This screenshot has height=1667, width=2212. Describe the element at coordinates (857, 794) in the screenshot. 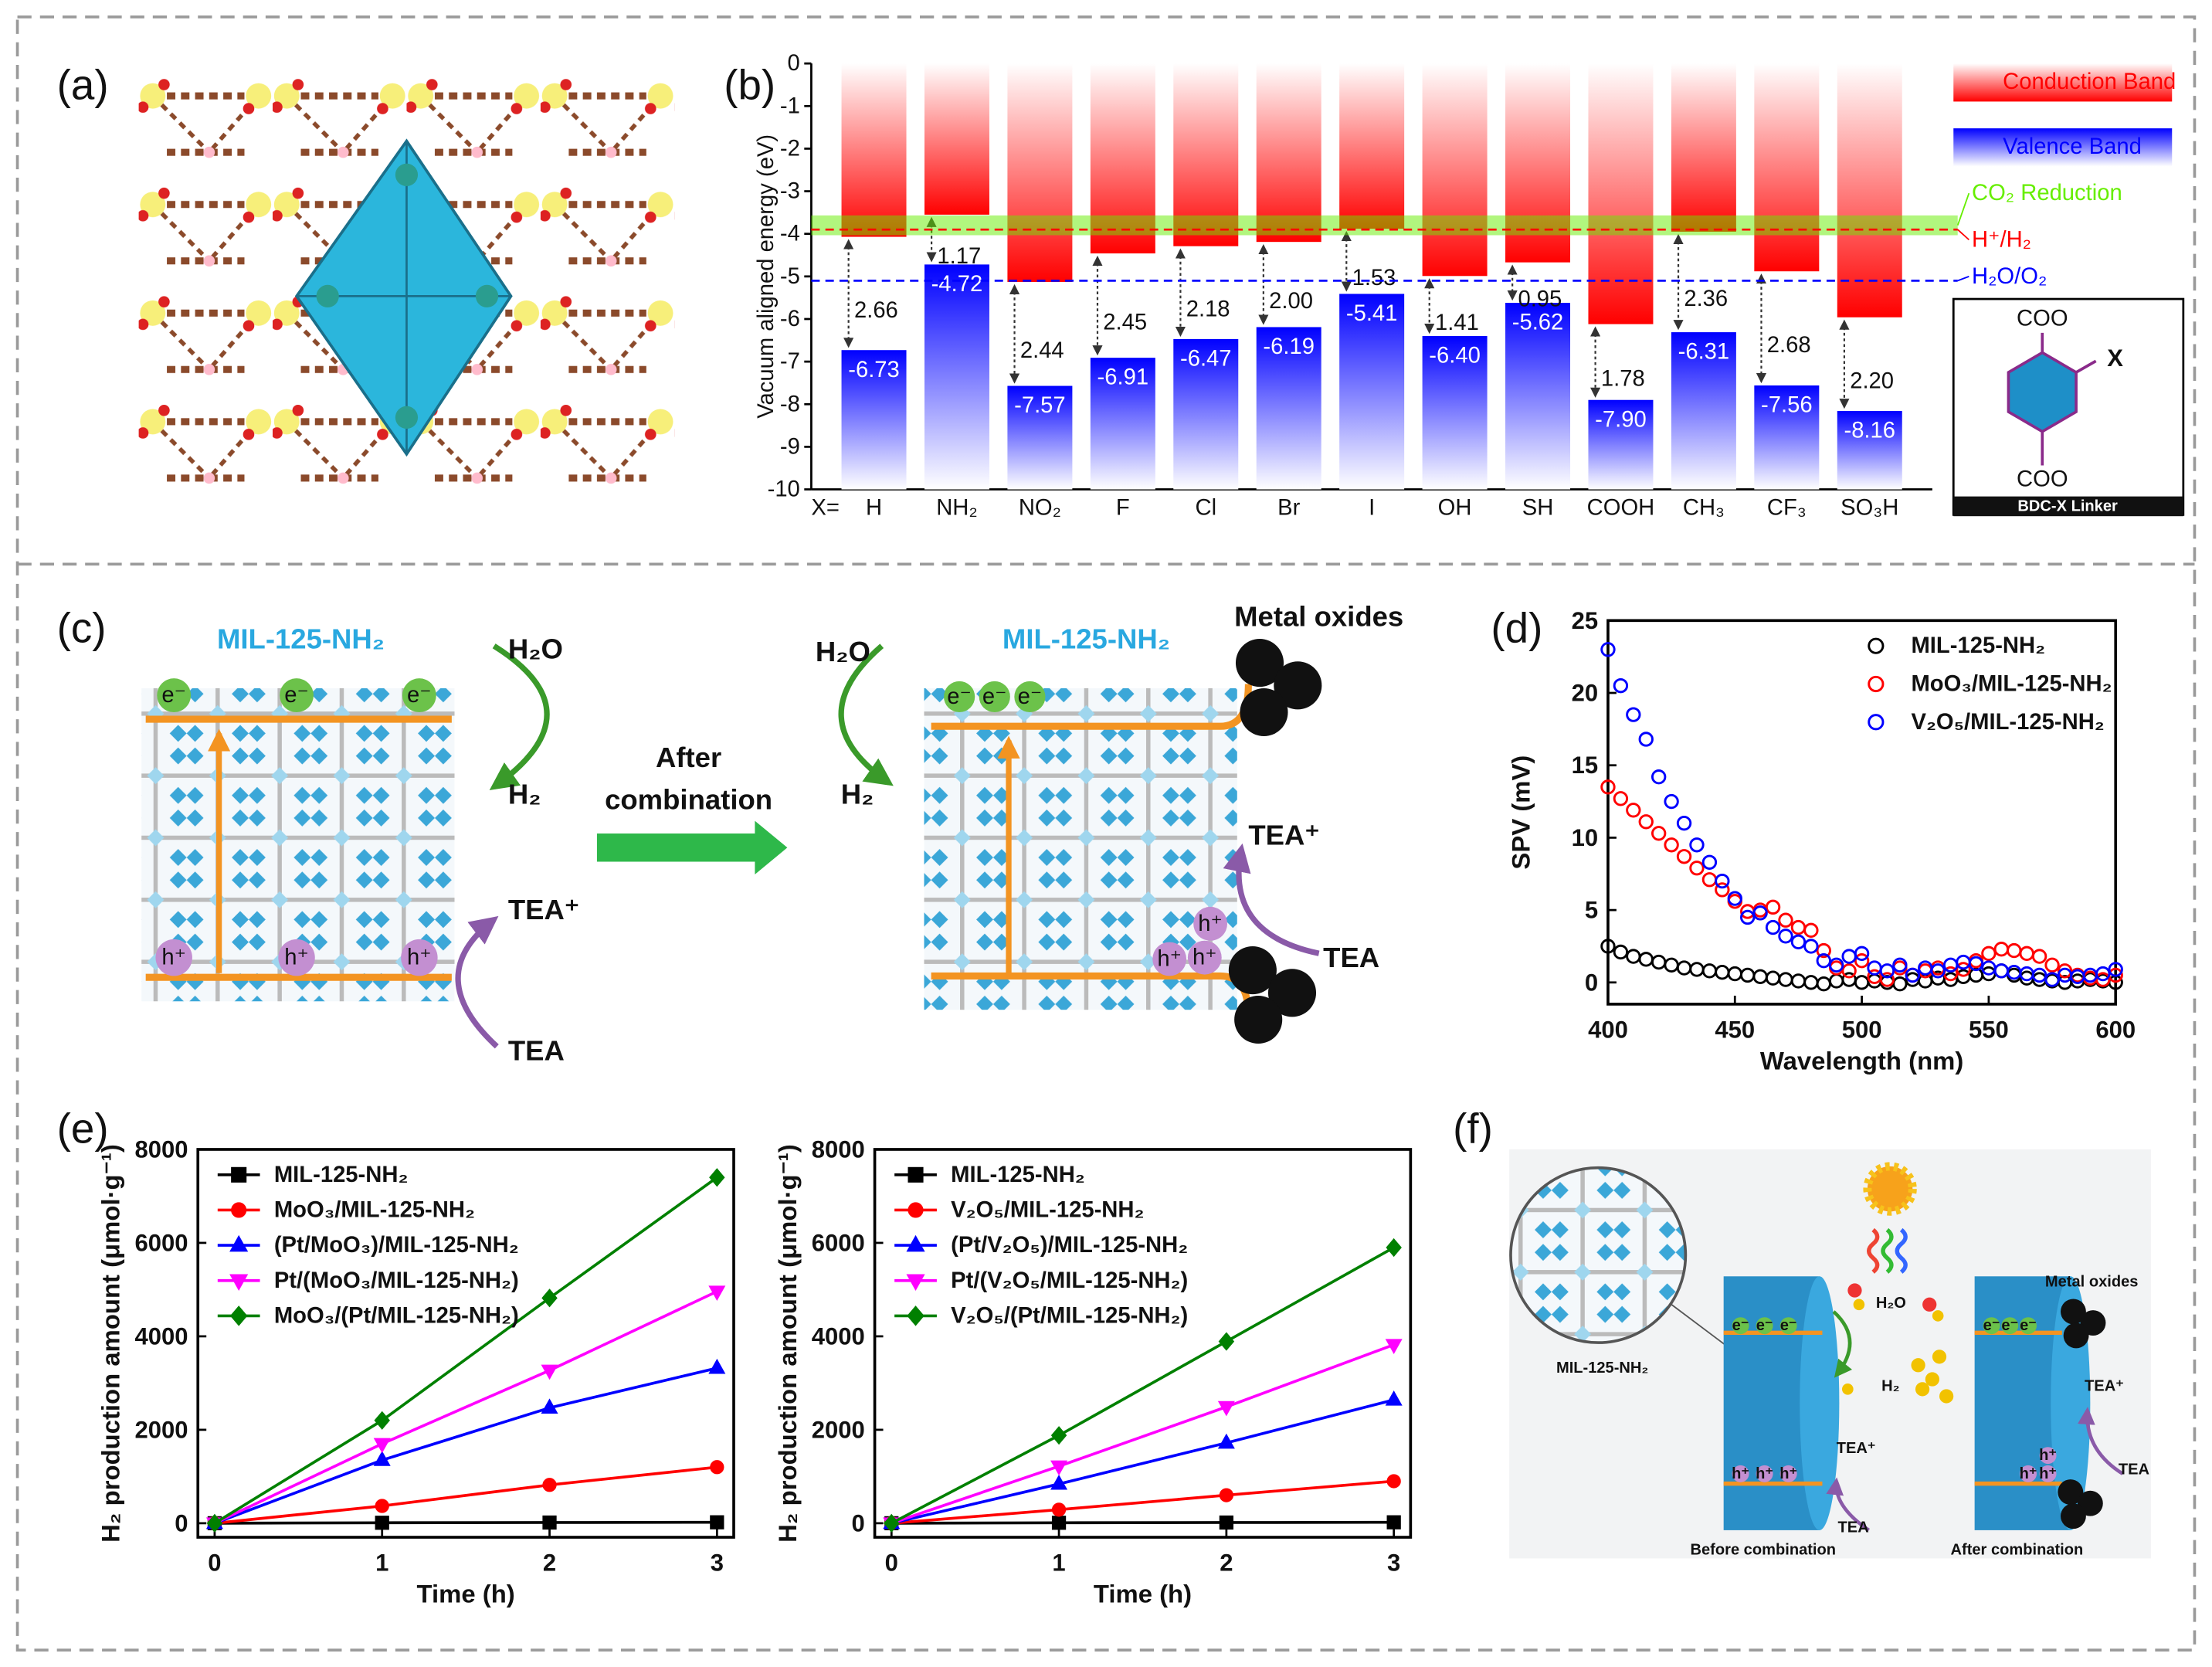

I see `product: H₂` at that location.